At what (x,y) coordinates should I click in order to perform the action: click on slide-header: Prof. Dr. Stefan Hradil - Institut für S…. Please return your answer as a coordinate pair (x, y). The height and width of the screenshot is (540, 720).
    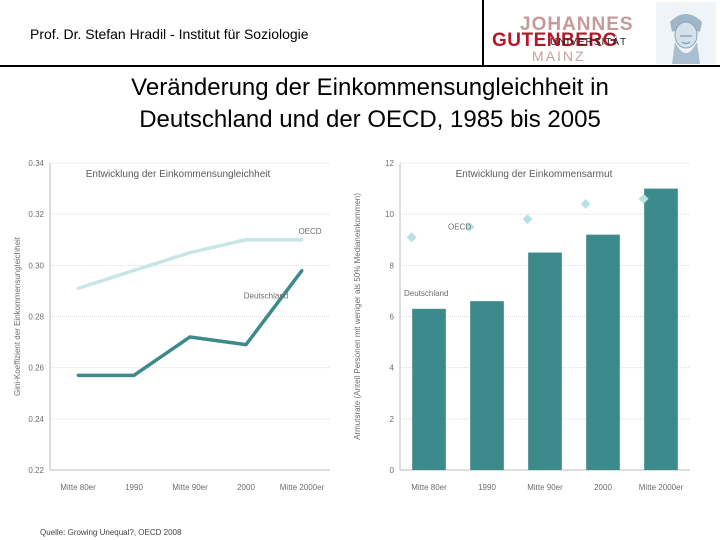
    Looking at the image, I should click on (360, 34).